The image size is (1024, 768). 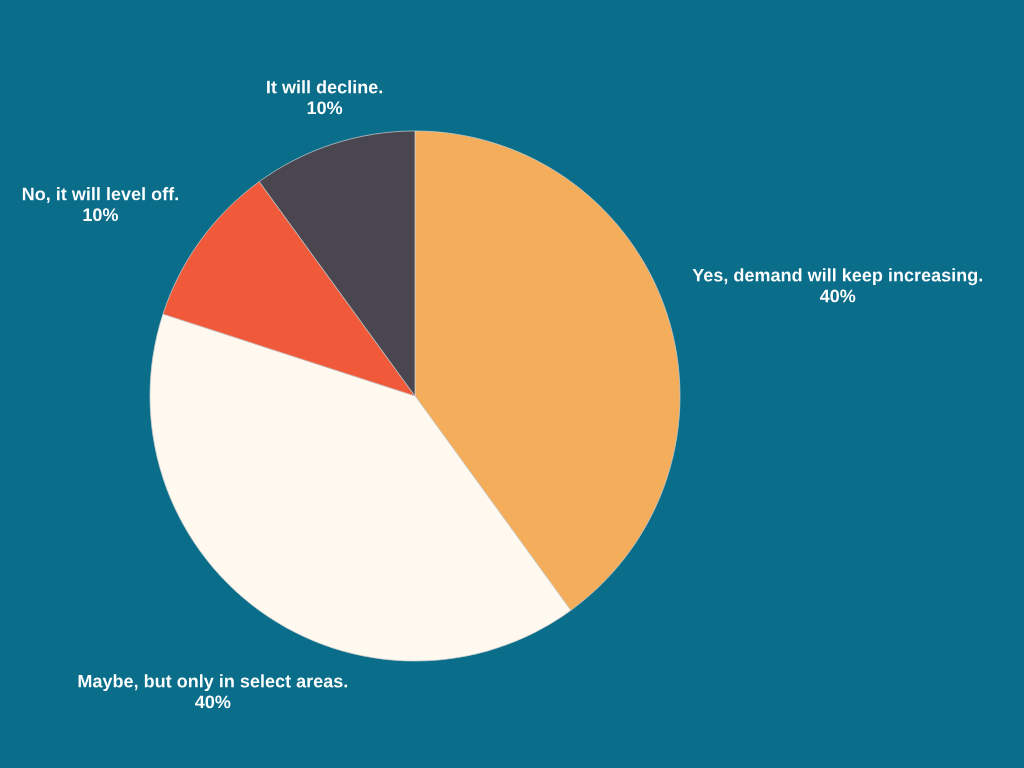 What do you see at coordinates (837, 277) in the screenshot?
I see `slice-label: Yes, demand will keep increasing.` at bounding box center [837, 277].